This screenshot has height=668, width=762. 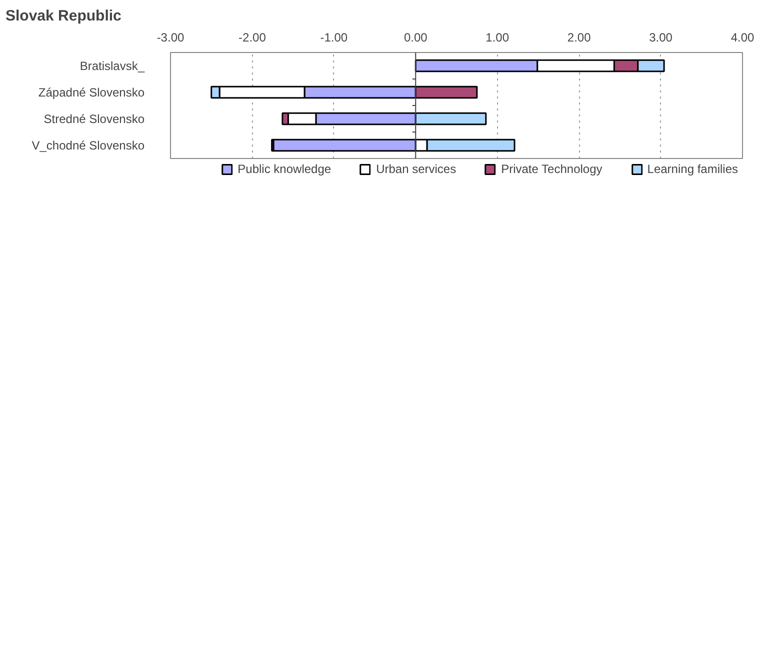 What do you see at coordinates (692, 169) in the screenshot?
I see `legend-label: Learning families` at bounding box center [692, 169].